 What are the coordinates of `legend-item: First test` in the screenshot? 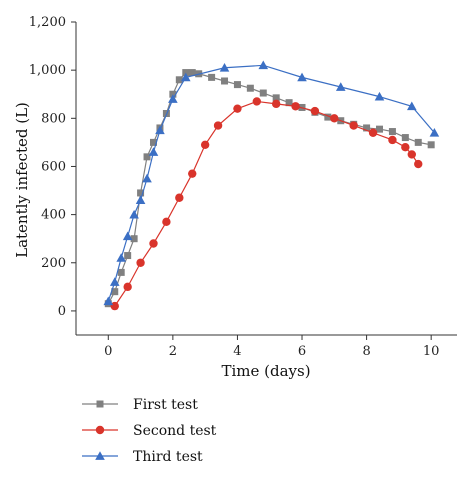 It's located at (140, 405).